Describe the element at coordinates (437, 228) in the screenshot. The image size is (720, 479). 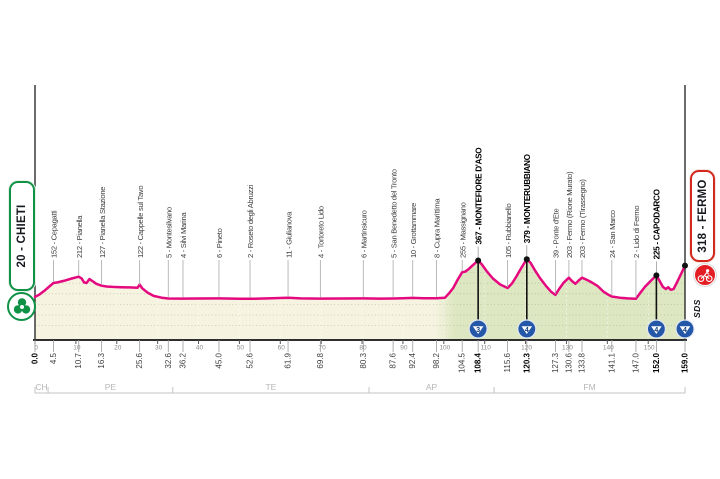
I see `waypoint-label: 8 - Cupra Marittima` at that location.